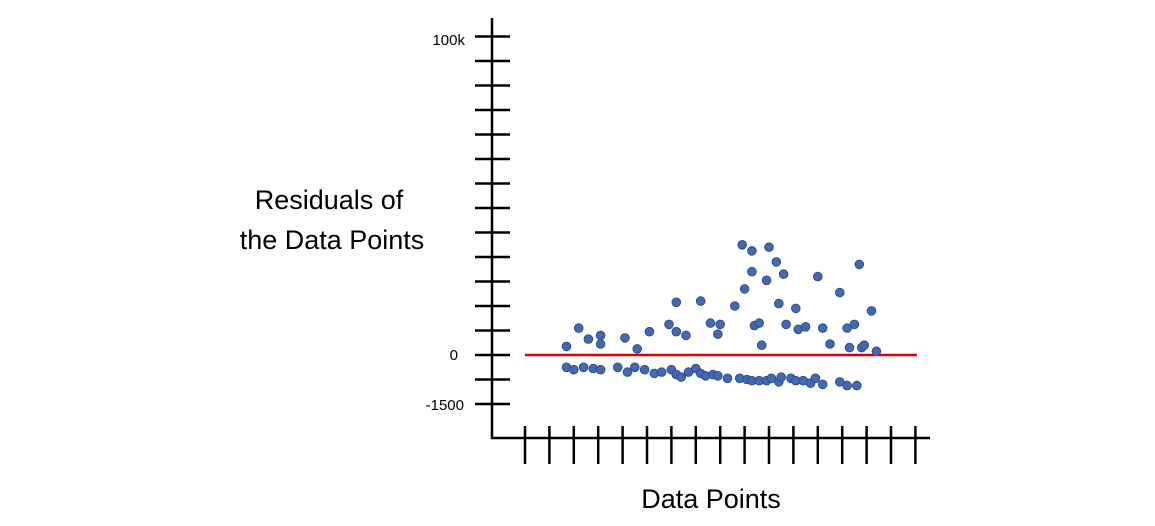  Describe the element at coordinates (454, 355) in the screenshot. I see `y-tick-label-zero: 0` at that location.